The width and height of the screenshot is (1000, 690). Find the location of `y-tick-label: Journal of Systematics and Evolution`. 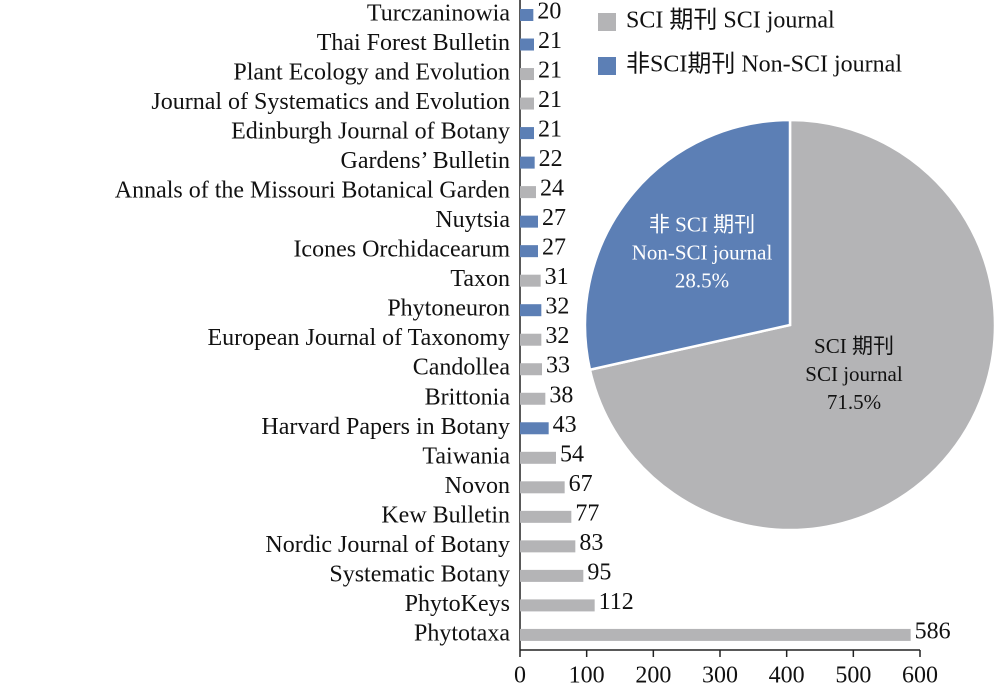

y-tick-label: Journal of Systematics and Evolution is located at coordinates (330, 102).